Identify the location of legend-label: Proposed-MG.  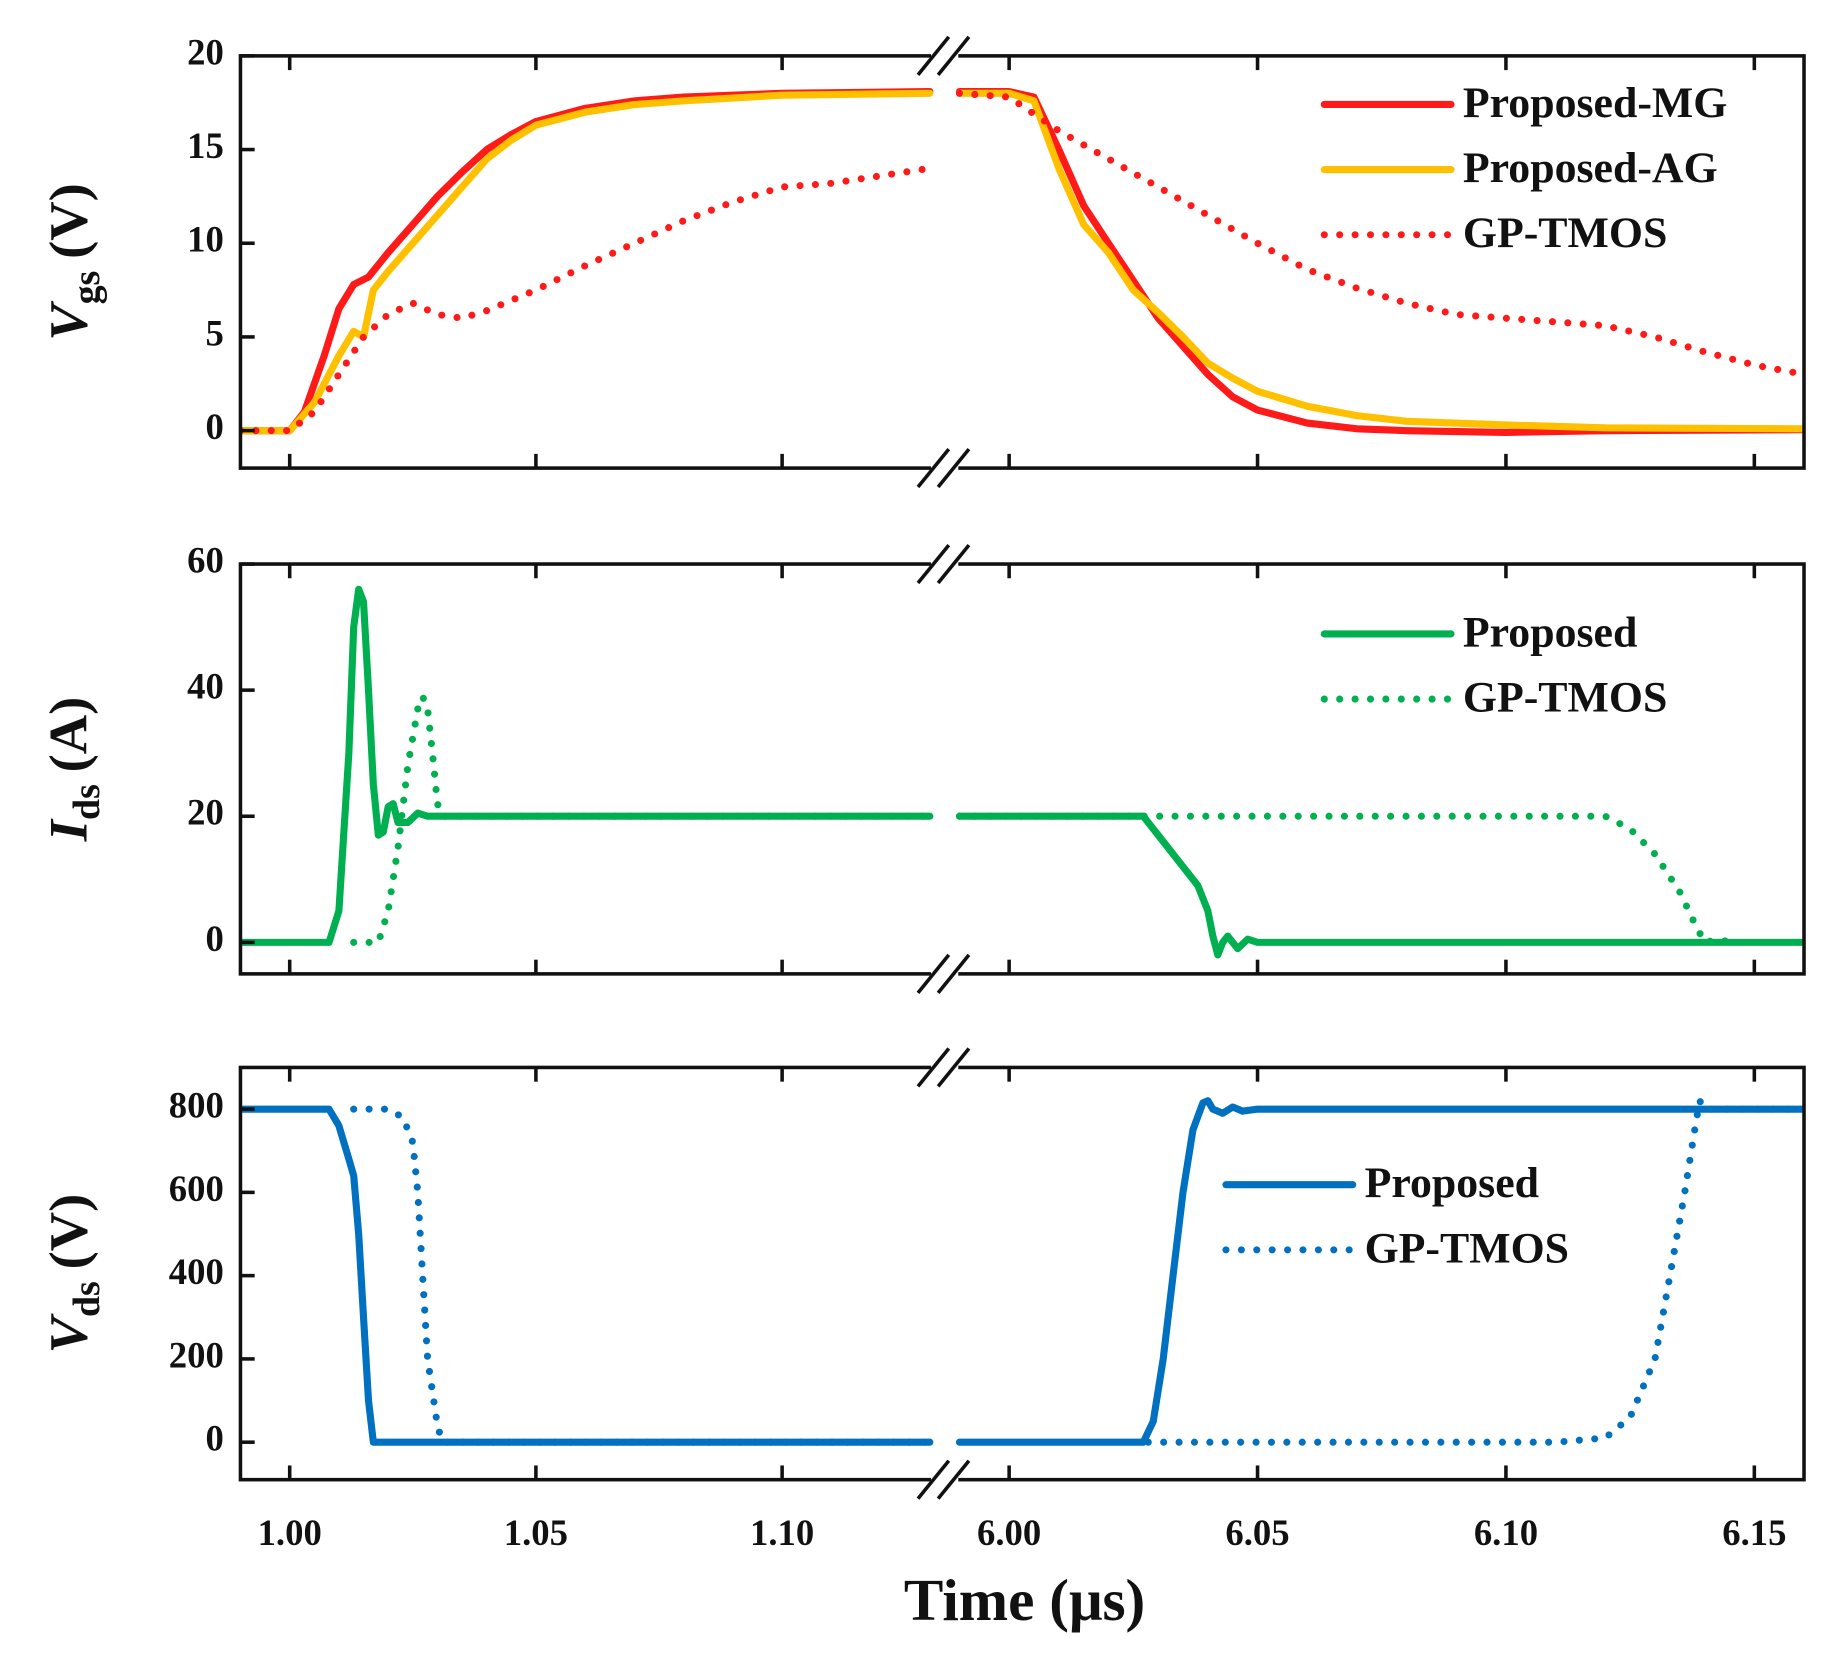
(1595, 103).